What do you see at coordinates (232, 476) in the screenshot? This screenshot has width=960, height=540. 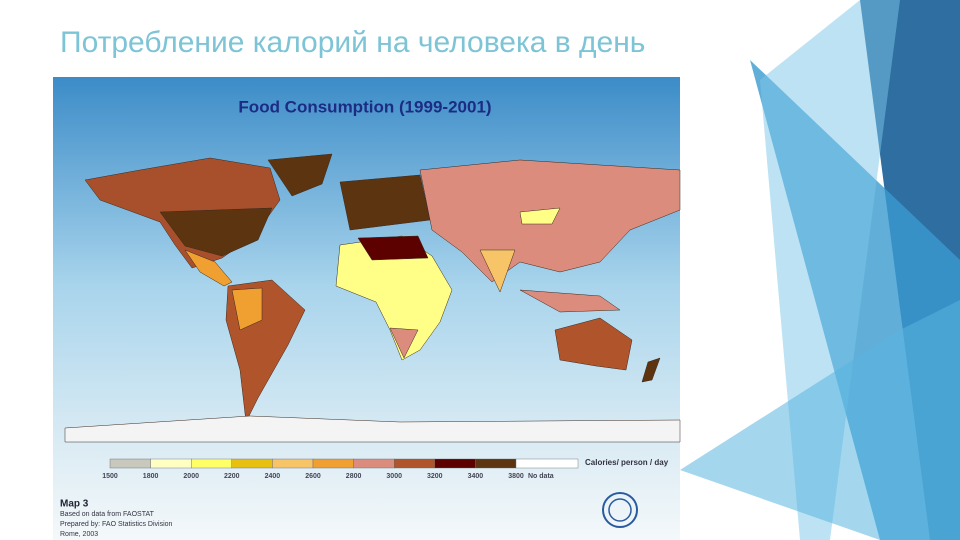 I see `legend-label: 2200` at bounding box center [232, 476].